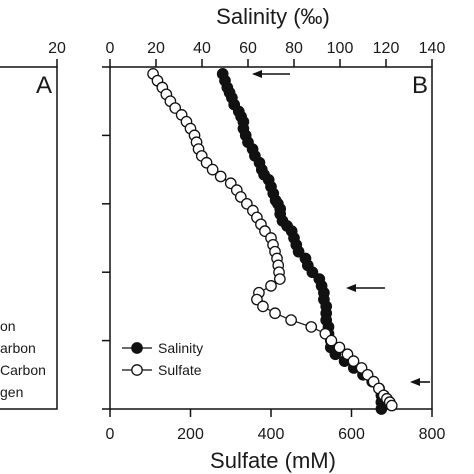  I want to click on bottom-tick-label: 800, so click(432, 434).